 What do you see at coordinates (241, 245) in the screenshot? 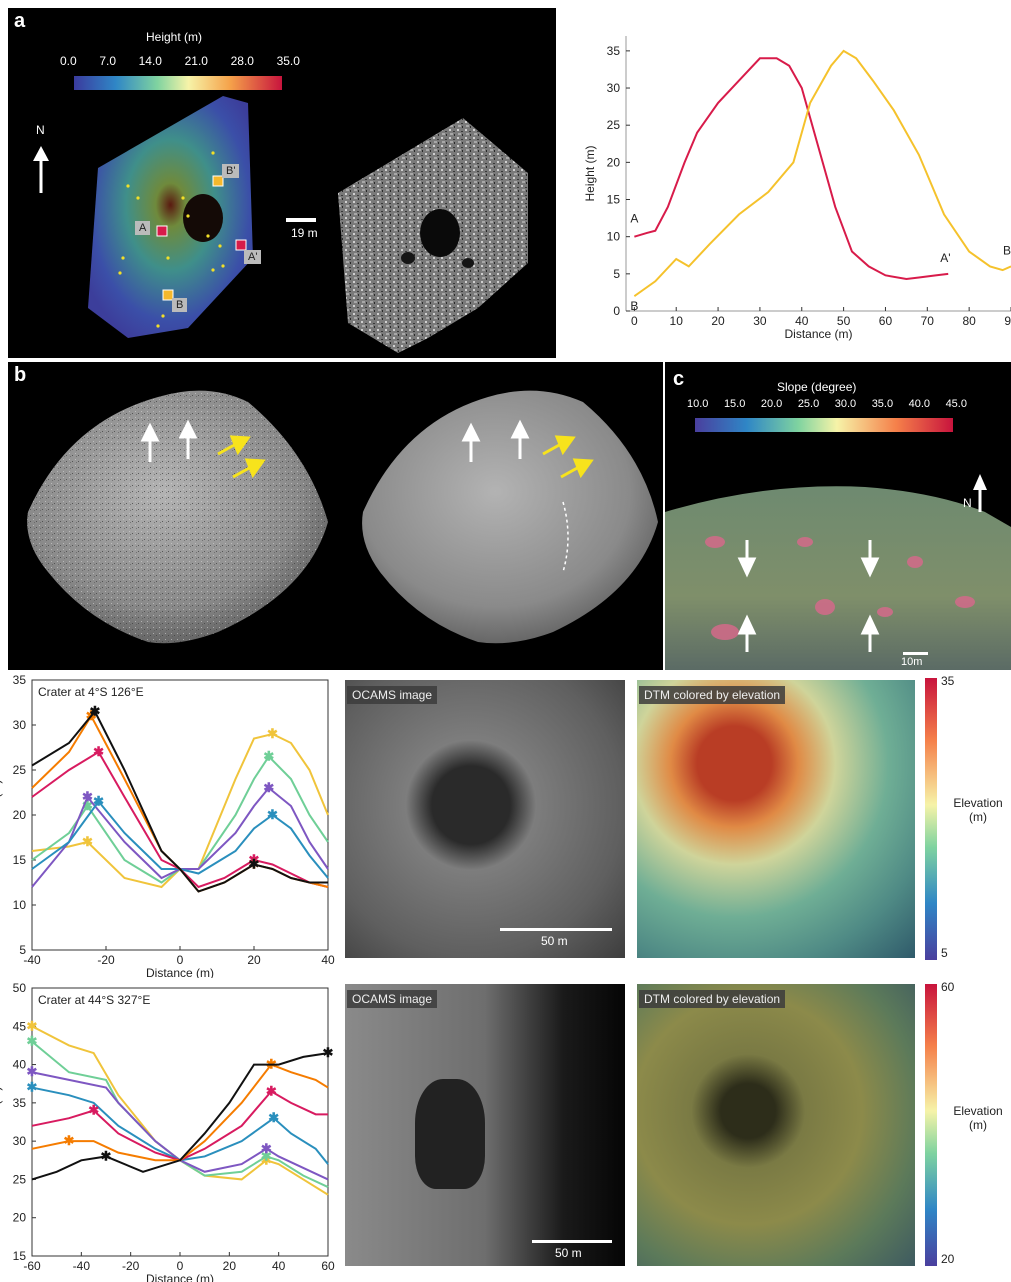
I see `marker-a-prime-square` at bounding box center [241, 245].